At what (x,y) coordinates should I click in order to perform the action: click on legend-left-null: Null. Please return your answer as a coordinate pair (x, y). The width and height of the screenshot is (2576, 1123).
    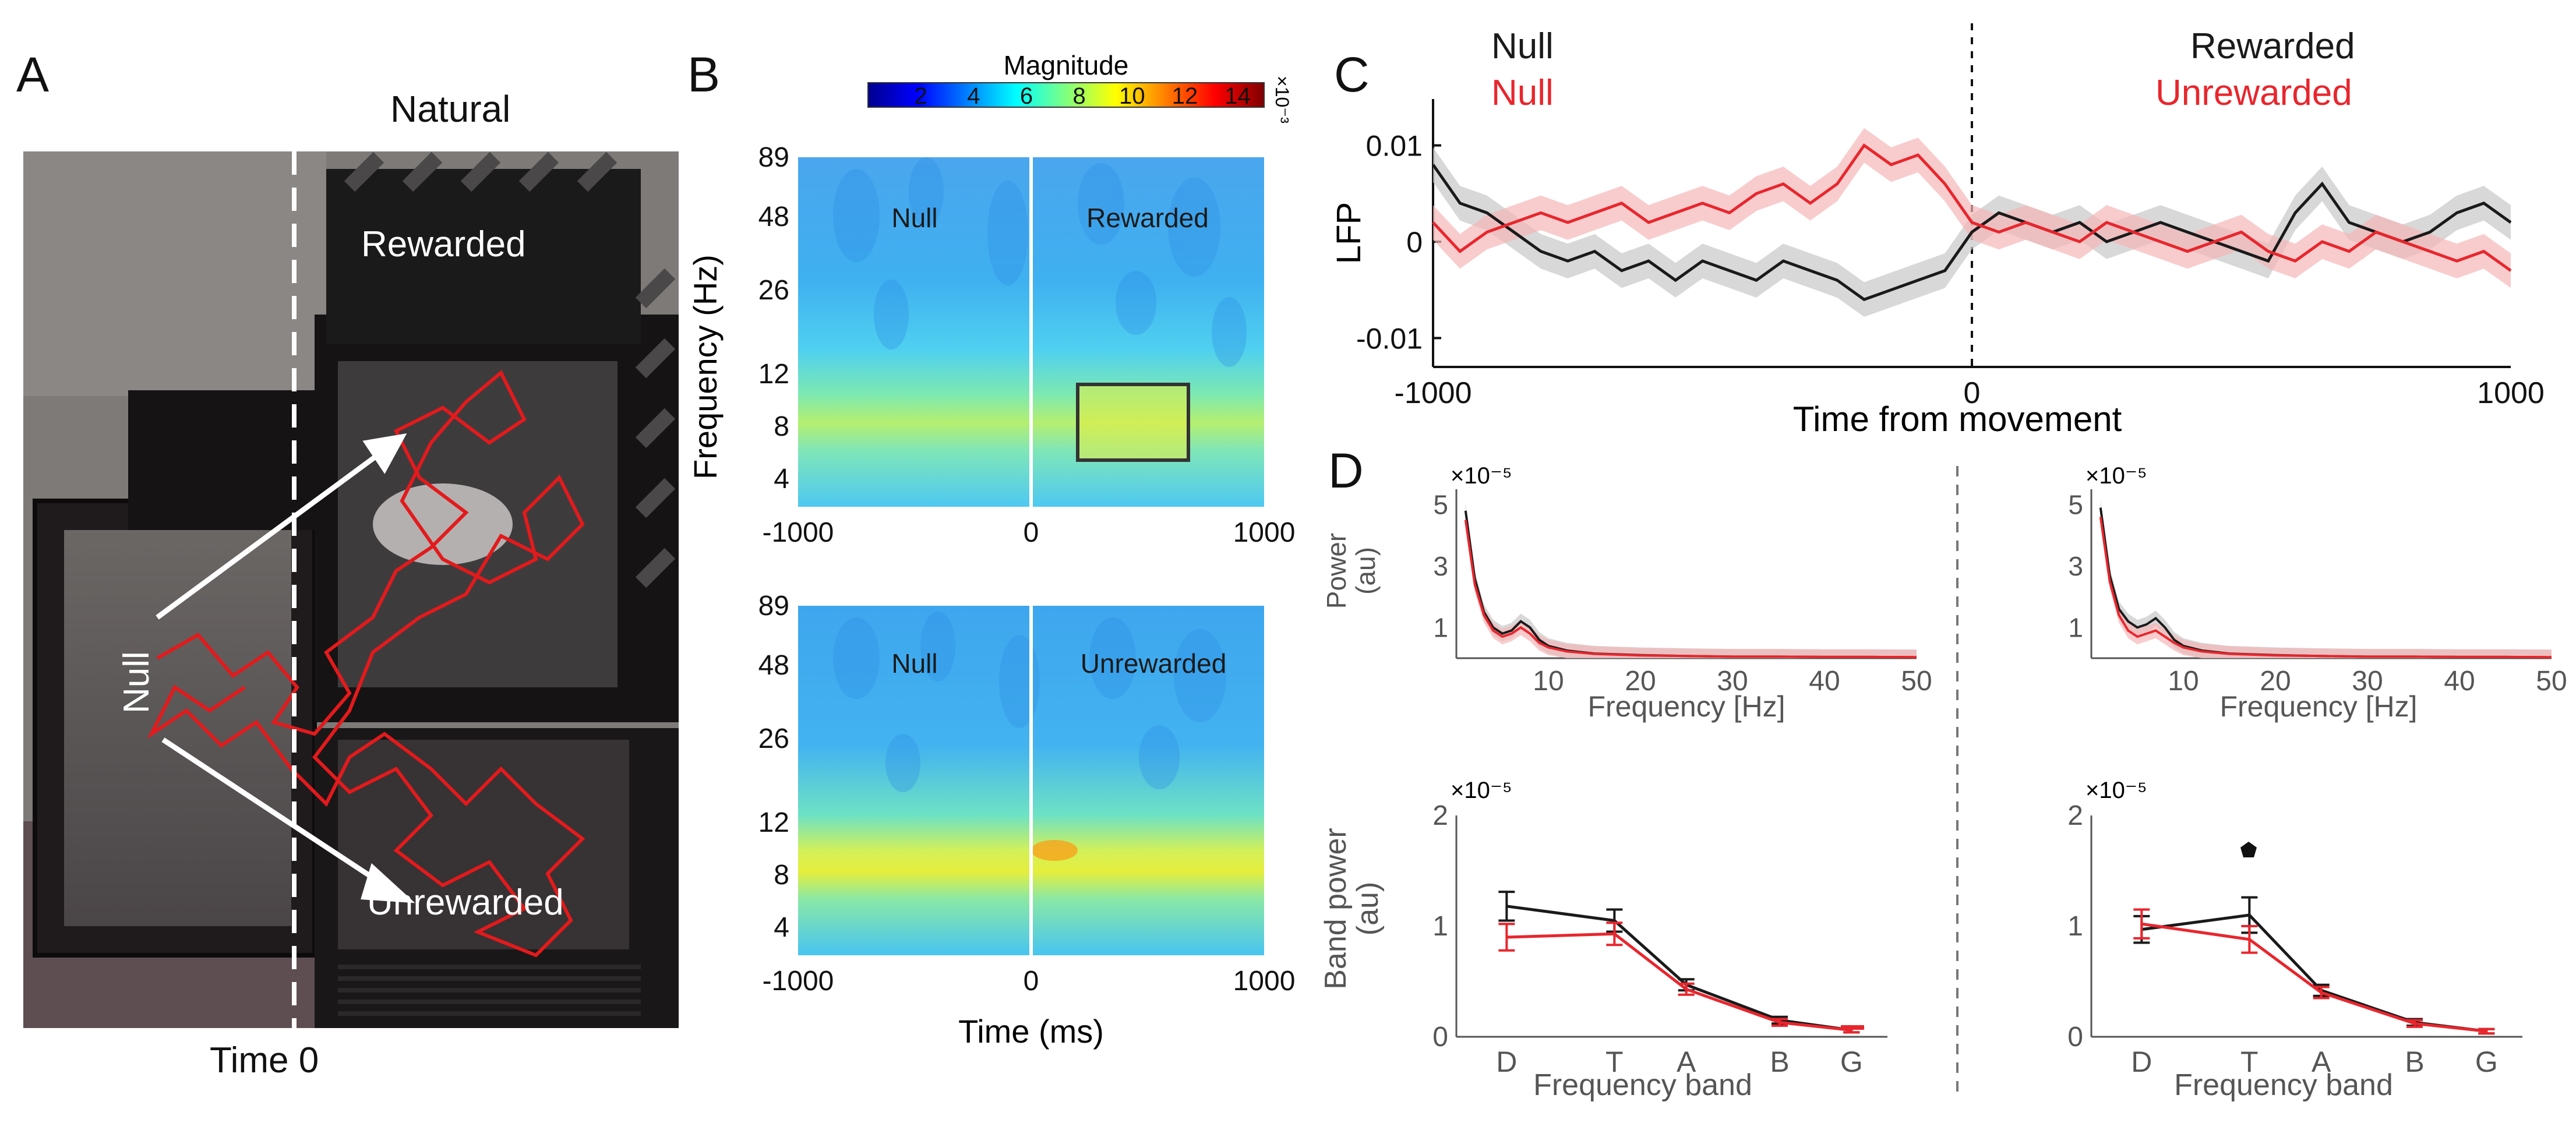
    Looking at the image, I should click on (1522, 46).